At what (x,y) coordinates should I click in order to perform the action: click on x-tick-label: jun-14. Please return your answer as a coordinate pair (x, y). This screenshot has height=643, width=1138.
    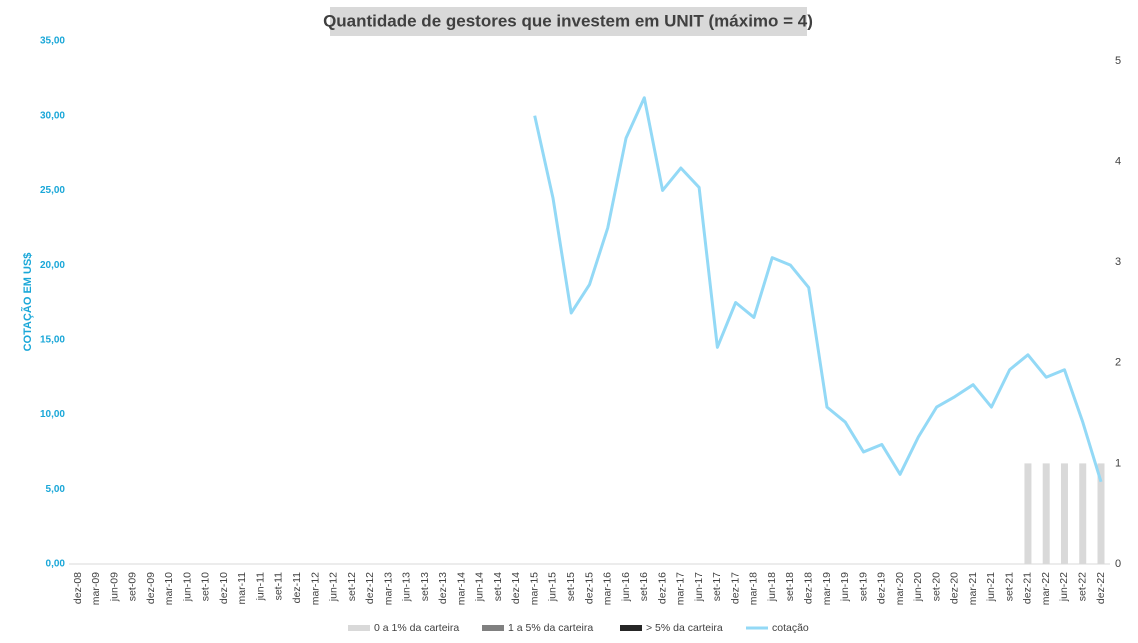
    Looking at the image, I should click on (480, 587).